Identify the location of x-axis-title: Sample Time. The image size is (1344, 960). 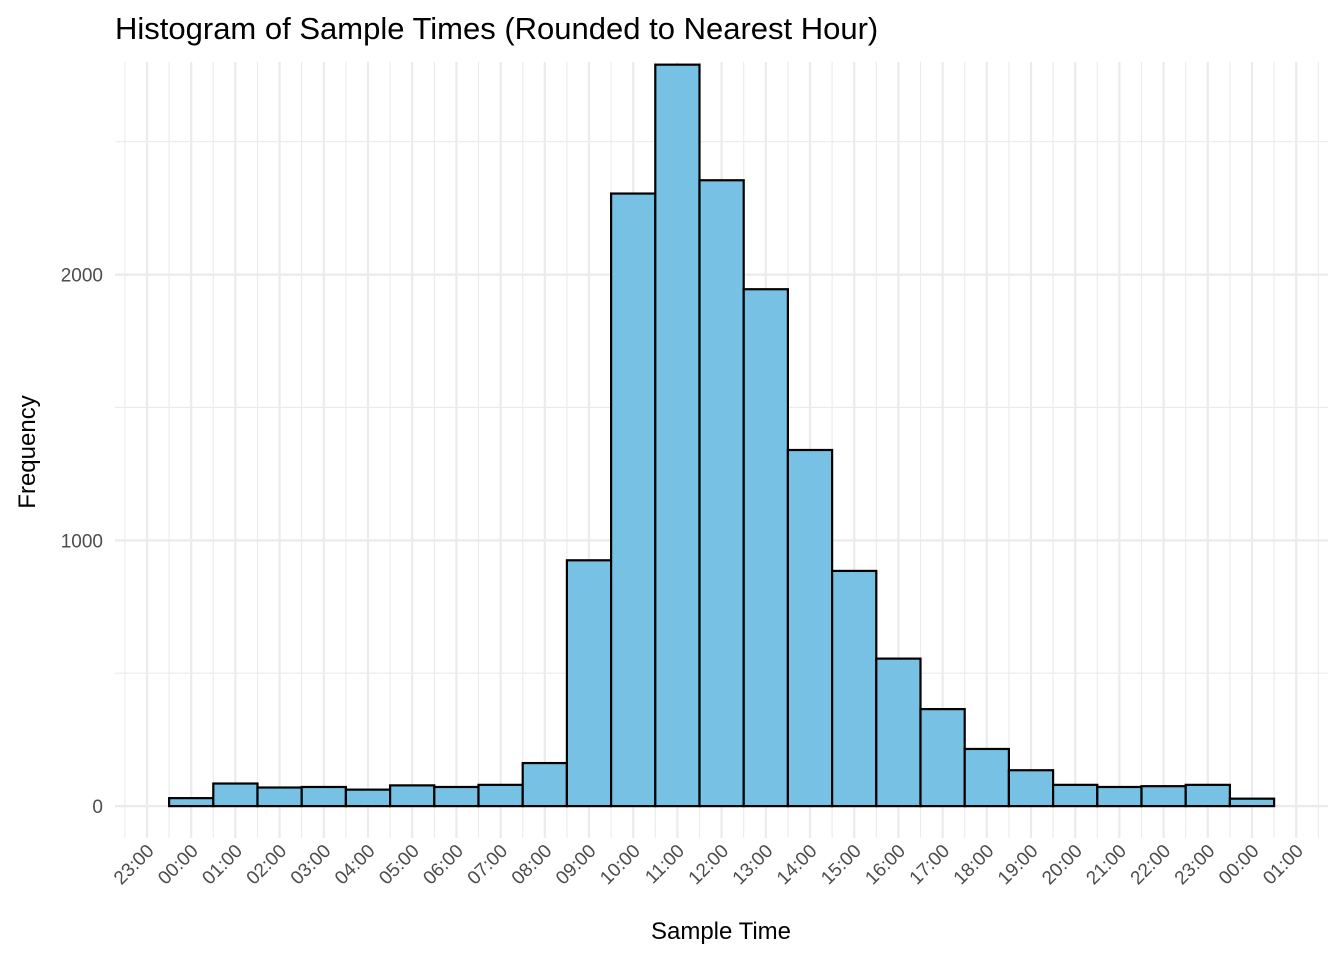
(721, 931).